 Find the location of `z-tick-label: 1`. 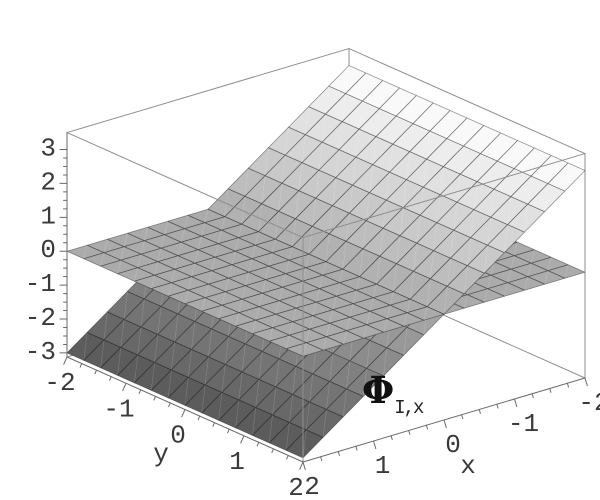

z-tick-label: 1 is located at coordinates (48, 216).